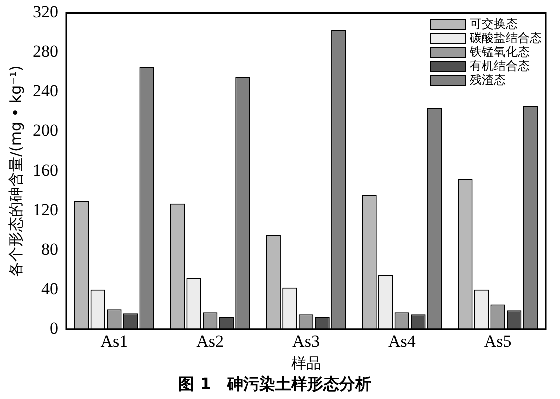 This screenshot has height=399, width=560. What do you see at coordinates (506, 38) in the screenshot?
I see `legend-label: 碳酸盐结合态` at bounding box center [506, 38].